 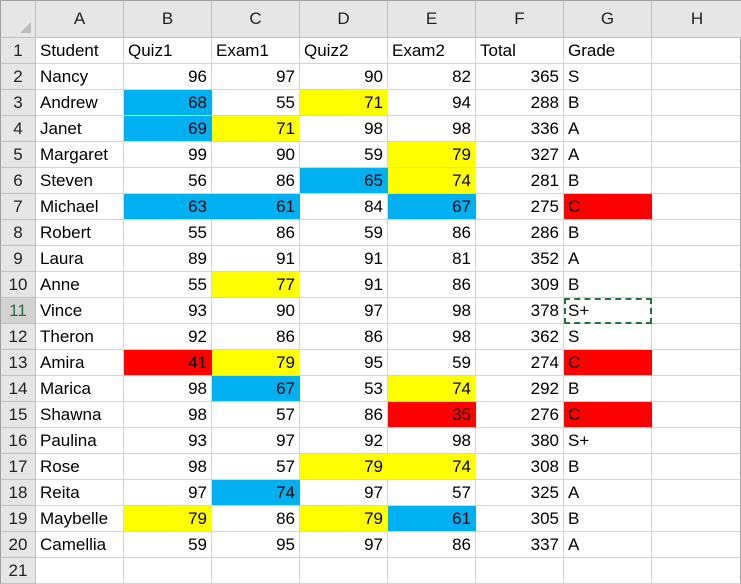 What do you see at coordinates (432, 519) in the screenshot?
I see `cell-e19: 61` at bounding box center [432, 519].